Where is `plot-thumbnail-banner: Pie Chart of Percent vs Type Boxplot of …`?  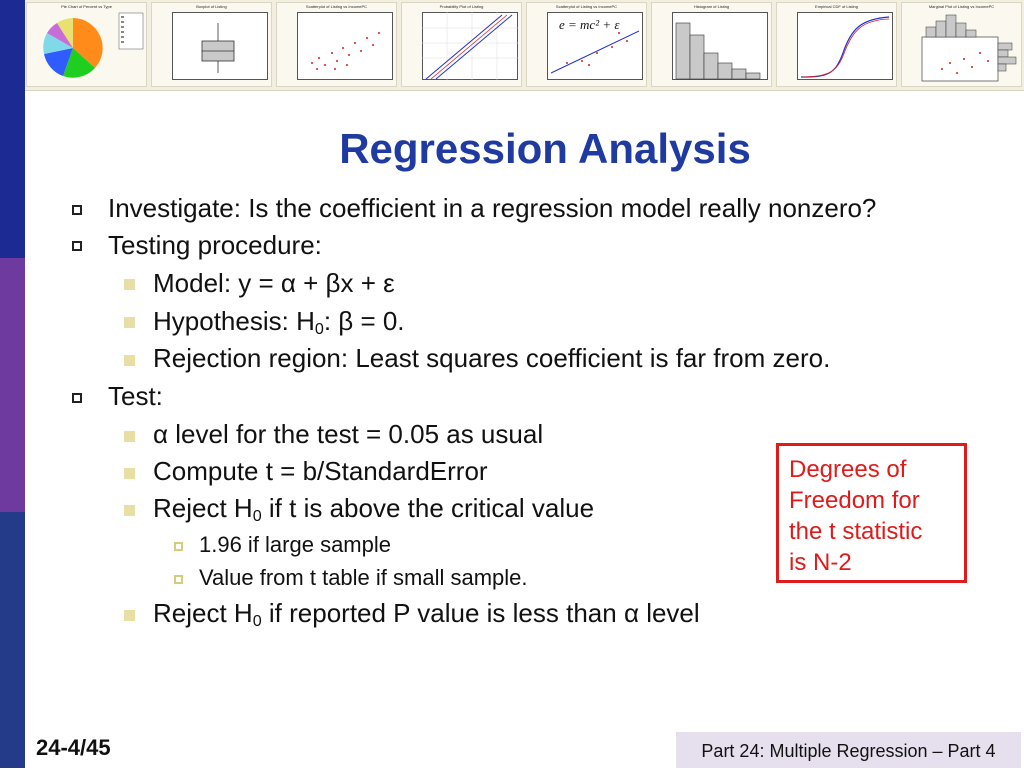
plot-thumbnail-banner: Pie Chart of Percent vs Type Boxplot of … is located at coordinates (524, 45).